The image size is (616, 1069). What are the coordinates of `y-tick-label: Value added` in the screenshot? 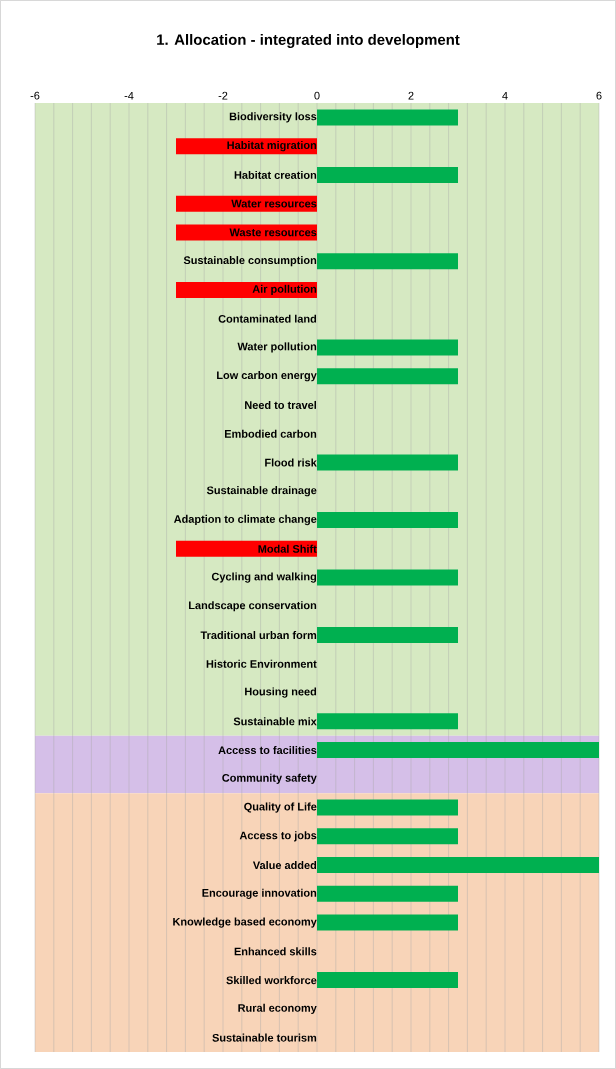 It's located at (284, 865).